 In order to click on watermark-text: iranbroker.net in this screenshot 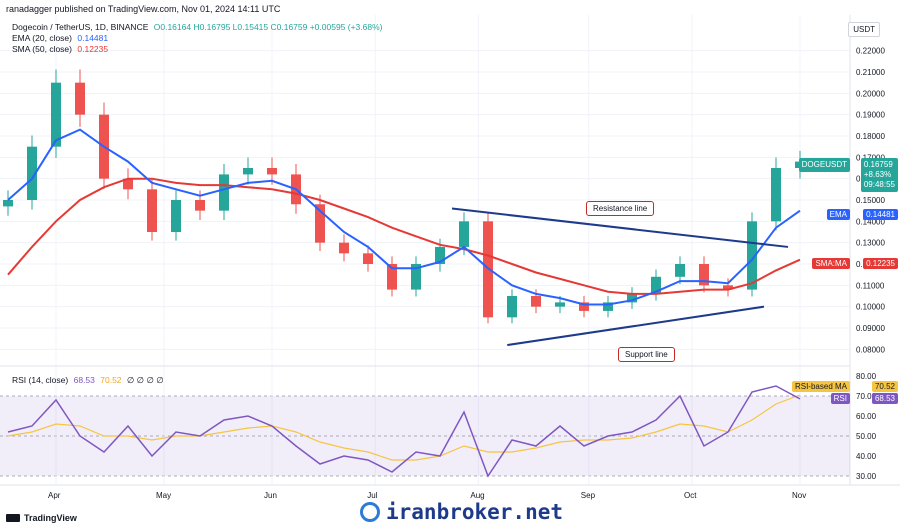, I will do `click(475, 512)`.